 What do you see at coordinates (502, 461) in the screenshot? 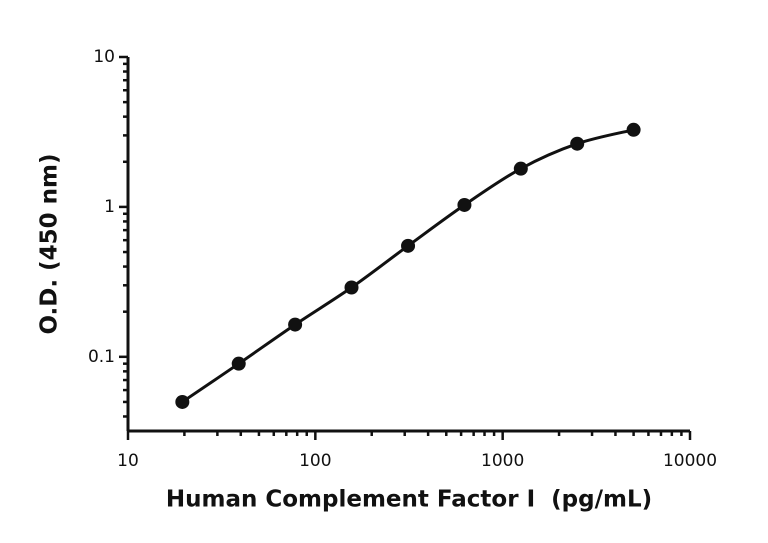
I see `x-tick-label: 1000` at bounding box center [502, 461].